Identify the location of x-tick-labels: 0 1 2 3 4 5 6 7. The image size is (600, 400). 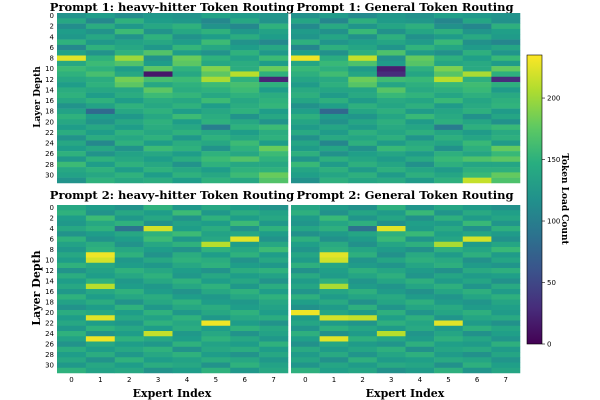
(172, 380).